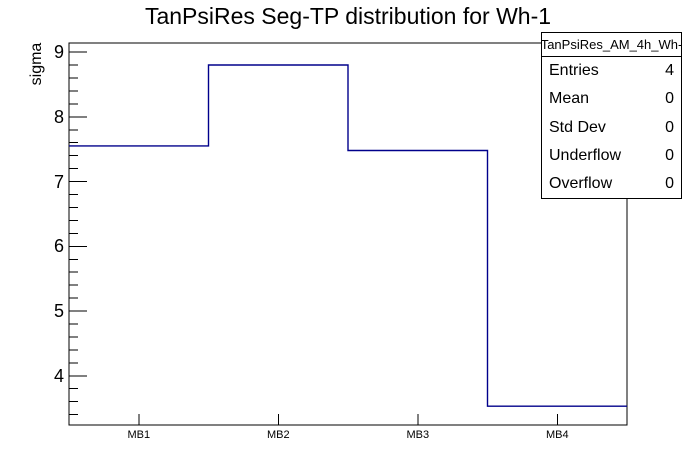  I want to click on chart-title: TanPsiRes Seg-TP distribution for Wh-1, so click(348, 16).